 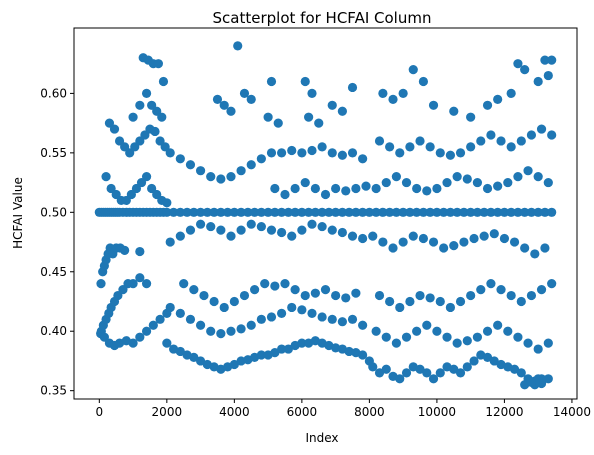 What do you see at coordinates (437, 412) in the screenshot?
I see `x-tick-label: 10000` at bounding box center [437, 412].